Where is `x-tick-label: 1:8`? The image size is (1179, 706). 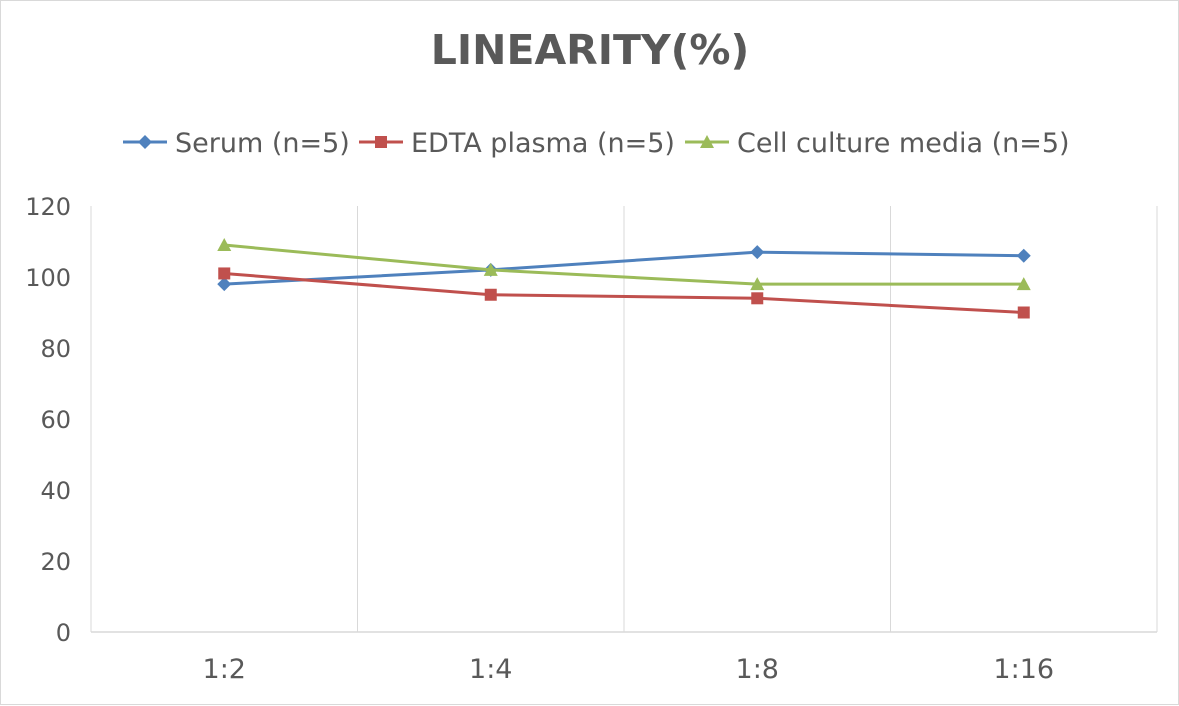
x-tick-label: 1:8 is located at coordinates (757, 669).